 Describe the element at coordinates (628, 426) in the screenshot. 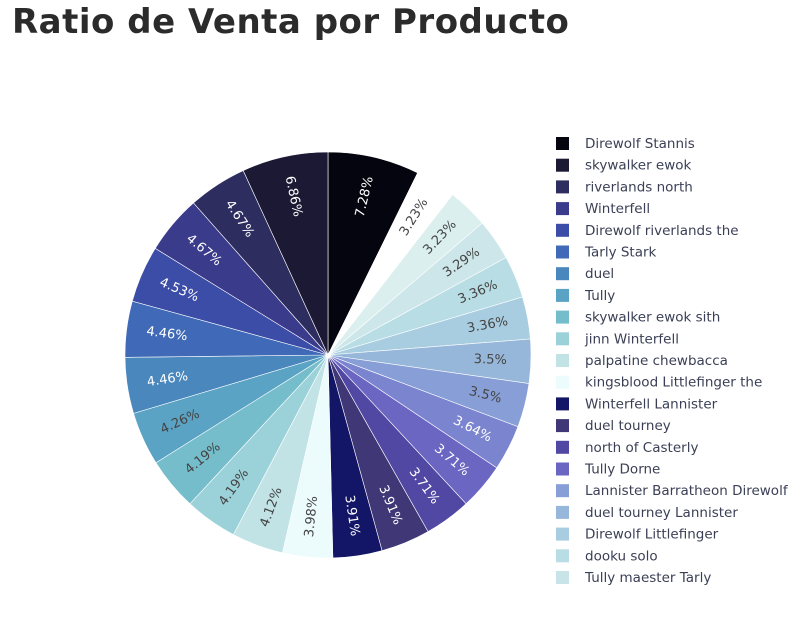

I see `legend-label: duel tourney` at that location.